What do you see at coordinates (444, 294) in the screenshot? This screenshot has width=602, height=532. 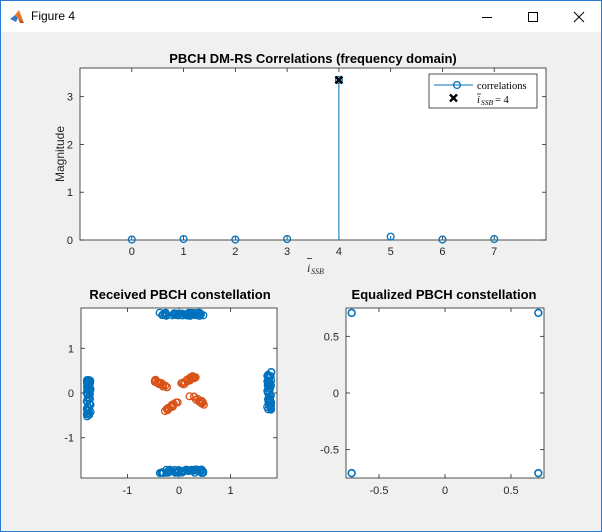 I see `equalized-title: Equalized PBCH constellation` at bounding box center [444, 294].